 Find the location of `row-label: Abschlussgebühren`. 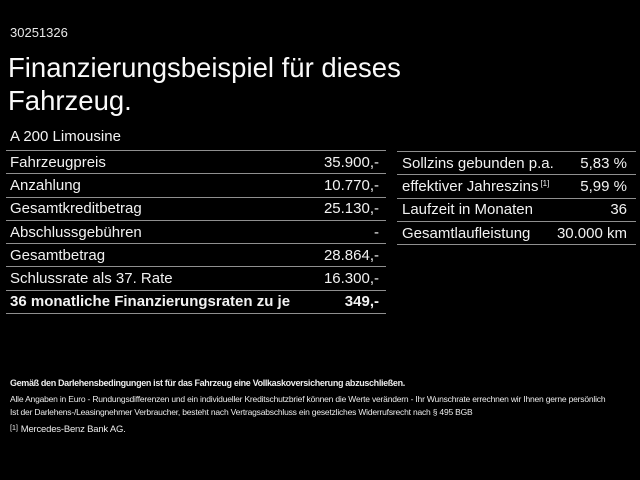

row-label: Abschlussgebühren is located at coordinates (76, 232).